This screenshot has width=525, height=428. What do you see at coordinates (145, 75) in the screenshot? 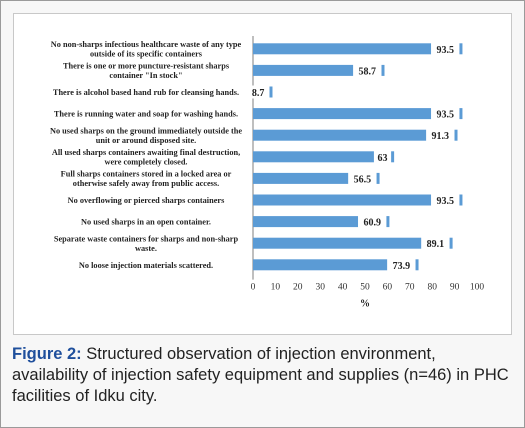
I see `category-label-line: container "In stock"` at bounding box center [145, 75].